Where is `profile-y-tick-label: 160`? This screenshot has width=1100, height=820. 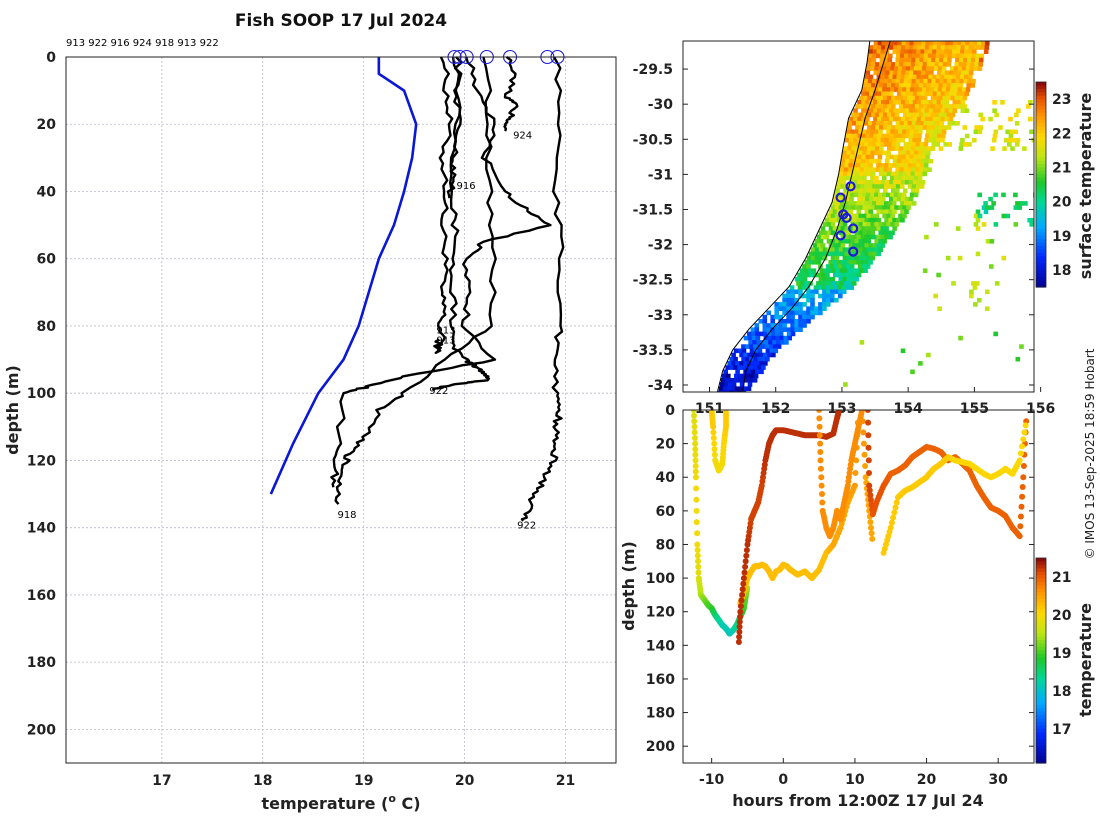
profile-y-tick-label: 160 is located at coordinates (41, 596).